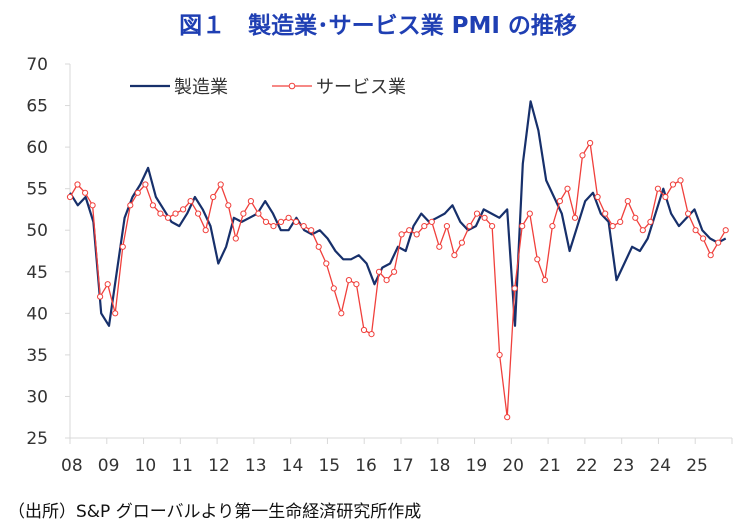 The width and height of the screenshot is (756, 529). I want to click on x-tick-label: 11, so click(182, 466).